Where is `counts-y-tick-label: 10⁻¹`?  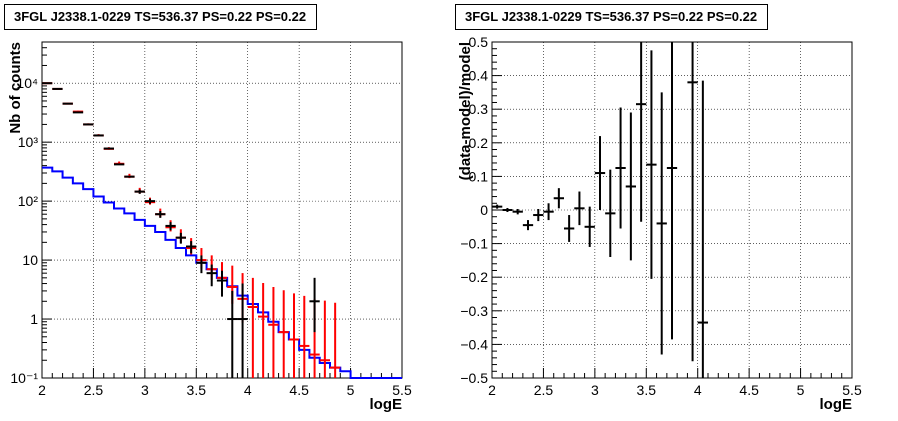
counts-y-tick-label: 10⁻¹ is located at coordinates (24, 378).